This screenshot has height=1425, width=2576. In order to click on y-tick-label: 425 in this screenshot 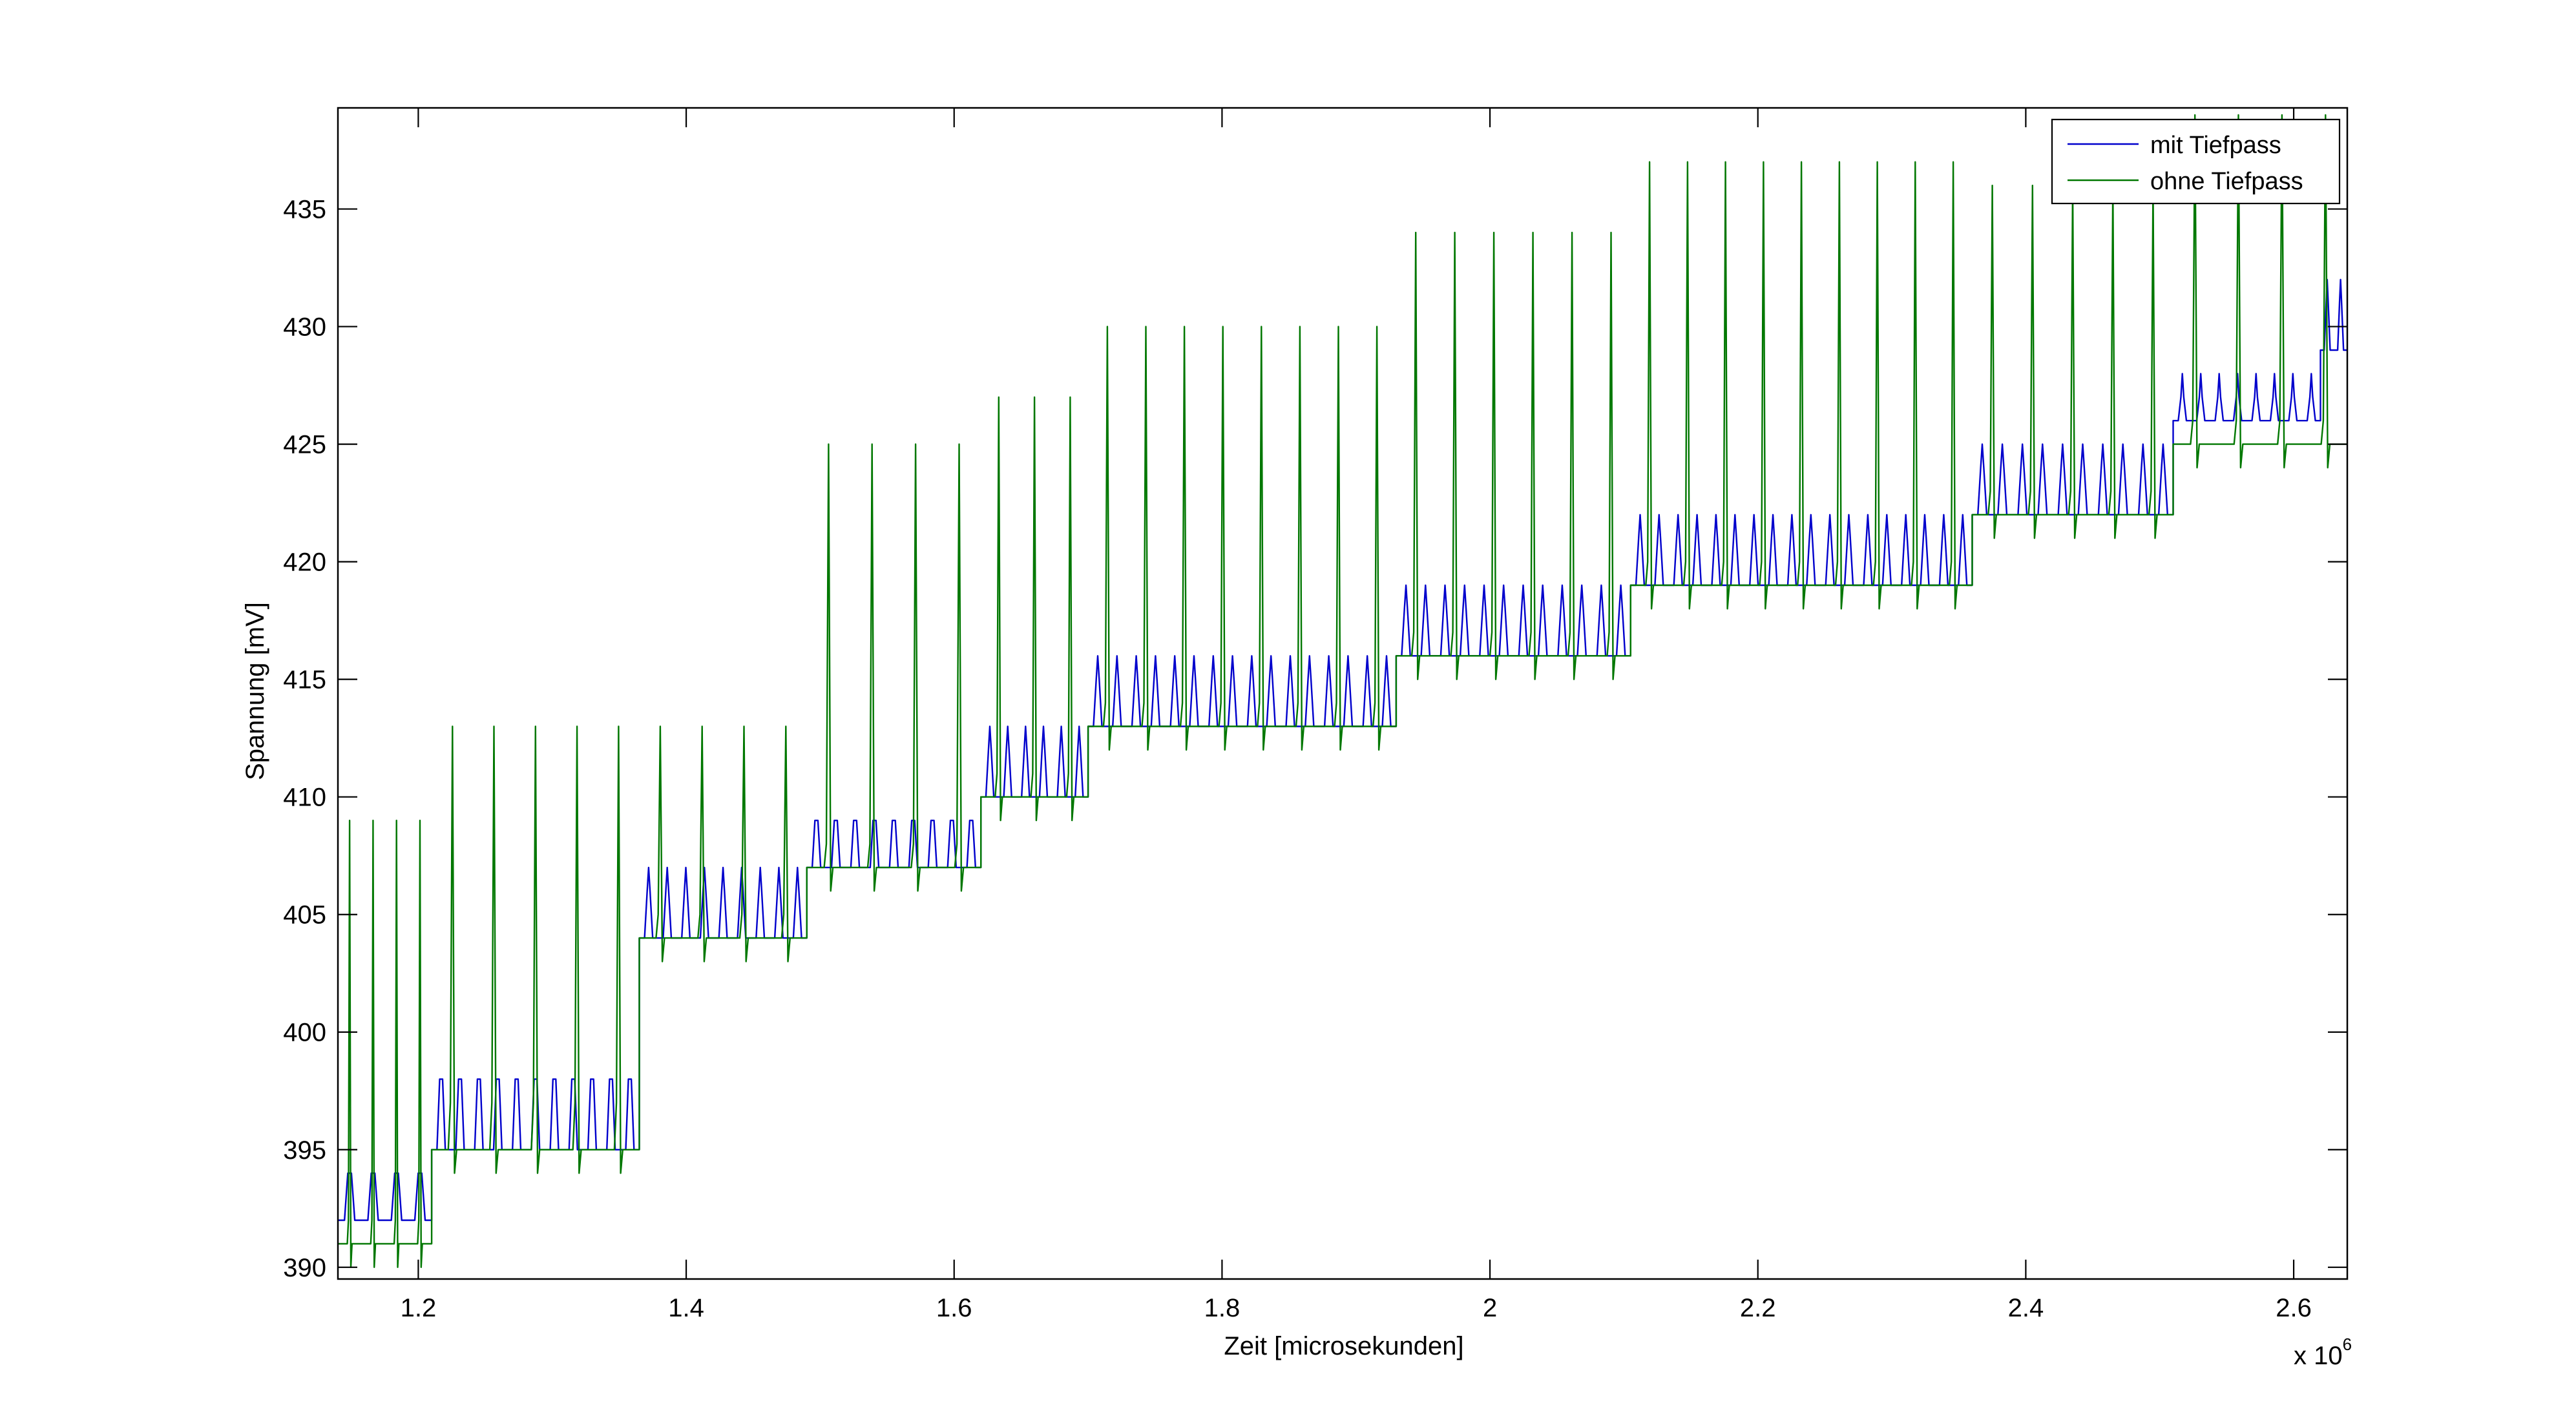, I will do `click(304, 445)`.